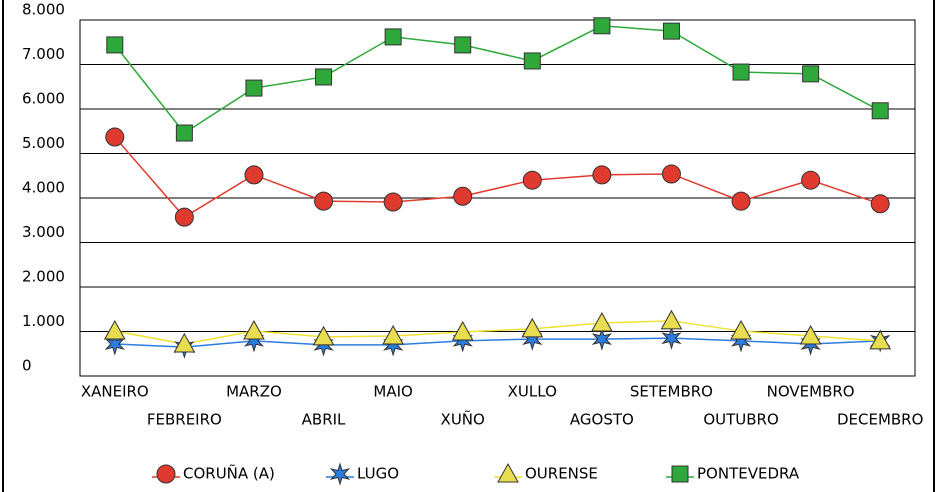  Describe the element at coordinates (811, 392) in the screenshot. I see `x-tick-label: NOVEMBRO` at that location.